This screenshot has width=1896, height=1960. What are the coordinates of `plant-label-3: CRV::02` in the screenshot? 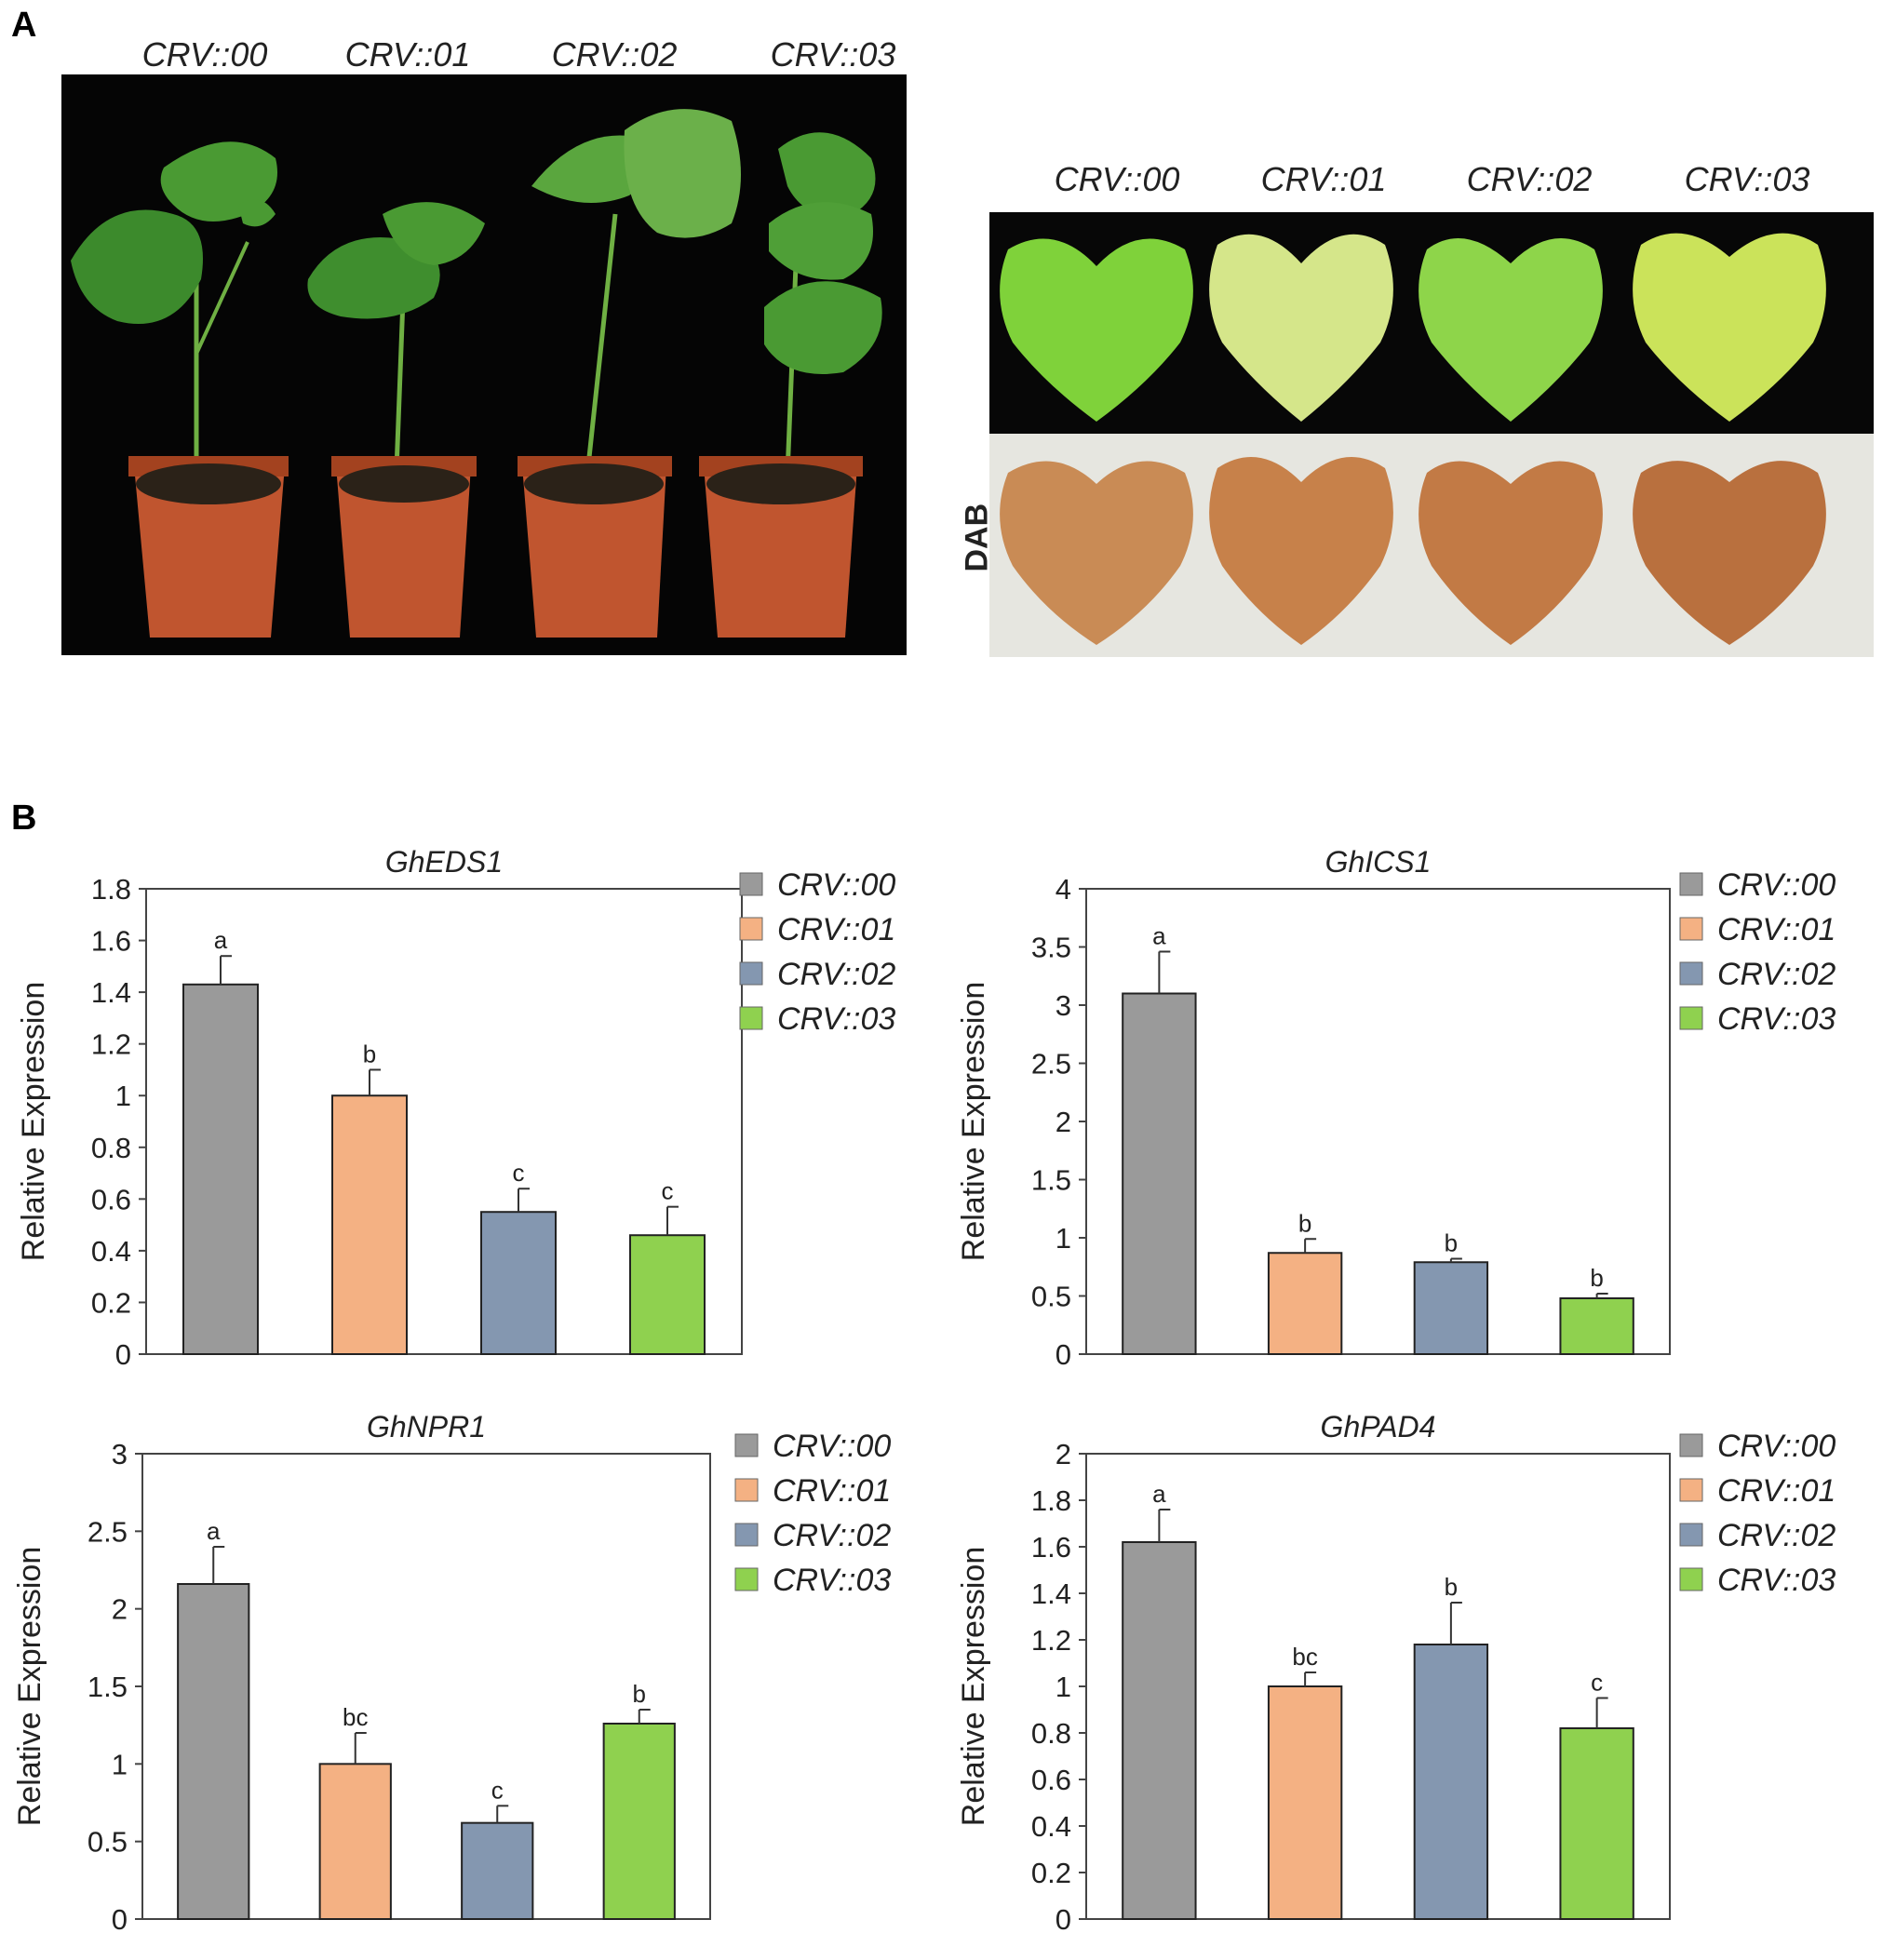 It's located at (614, 54).